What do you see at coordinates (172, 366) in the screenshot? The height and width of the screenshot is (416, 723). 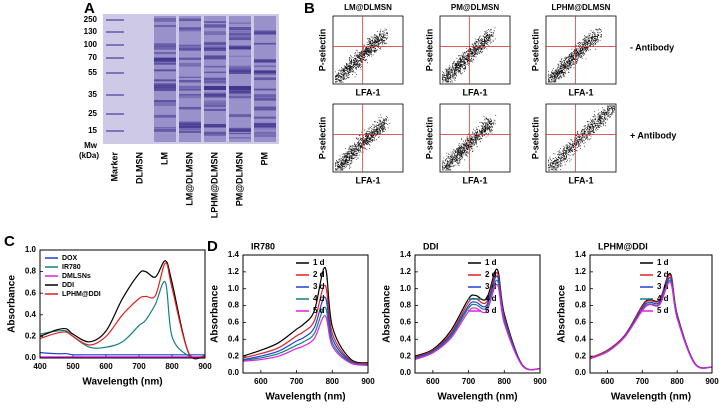 I see `x-tick-label: 800` at bounding box center [172, 366].